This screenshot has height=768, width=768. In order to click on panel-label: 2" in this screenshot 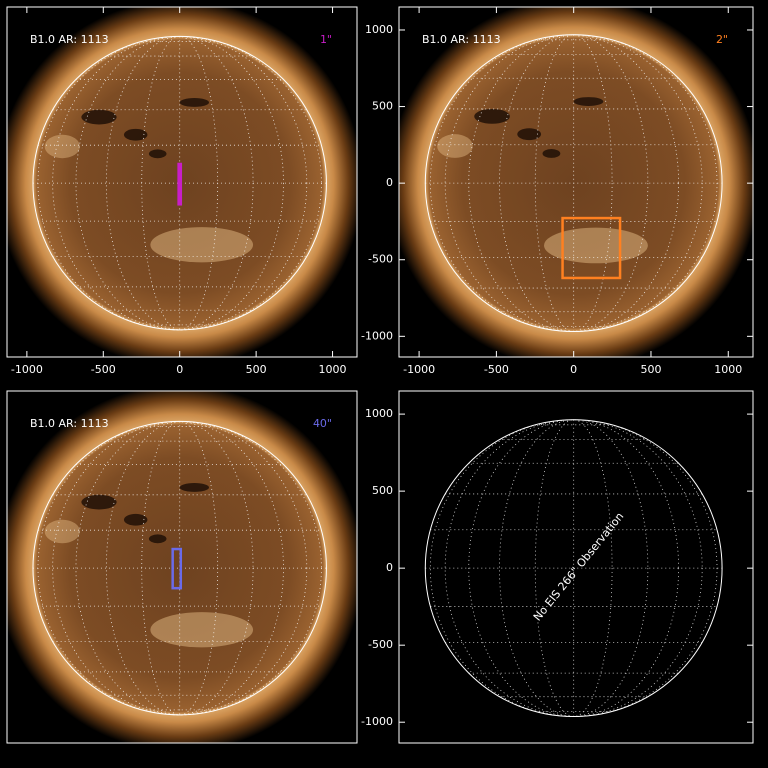, I will do `click(722, 39)`.